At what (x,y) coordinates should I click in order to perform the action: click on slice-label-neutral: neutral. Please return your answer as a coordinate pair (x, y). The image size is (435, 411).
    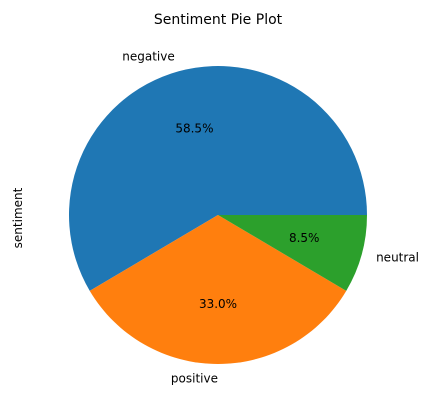
    Looking at the image, I should click on (397, 258).